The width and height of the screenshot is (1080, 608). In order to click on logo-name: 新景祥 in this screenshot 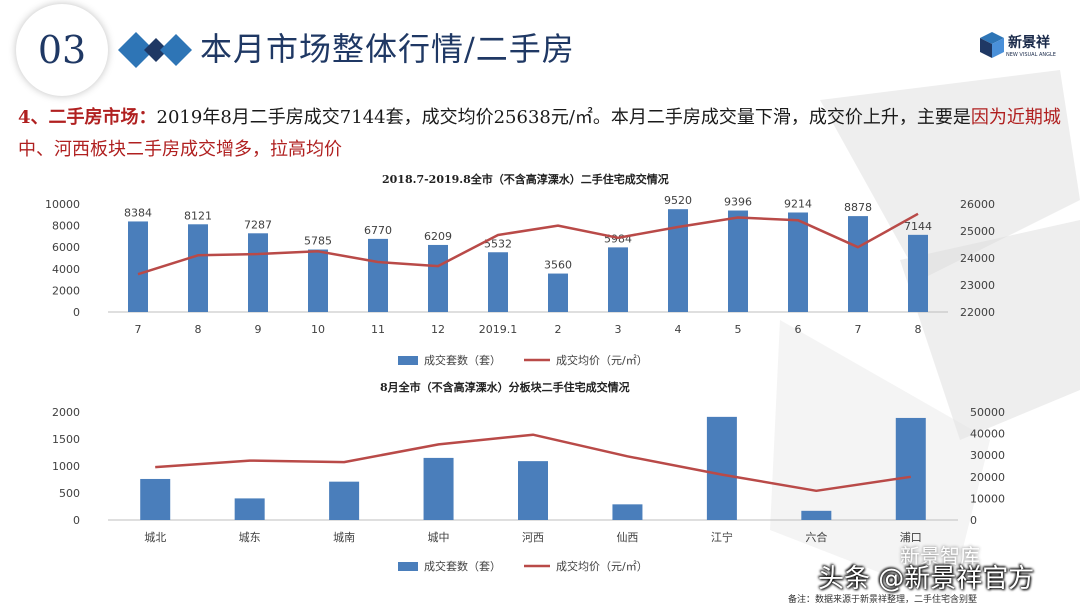, I will do `click(1029, 43)`.